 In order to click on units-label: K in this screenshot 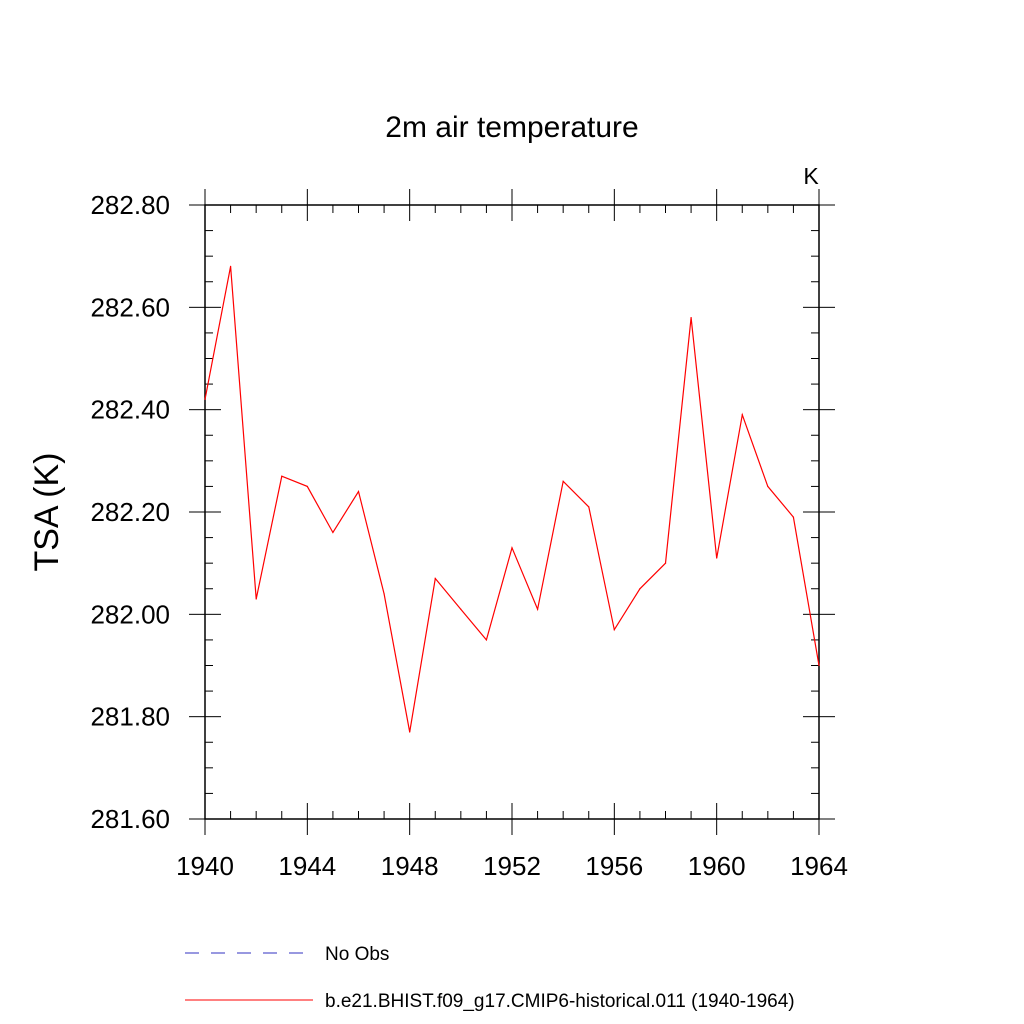, I will do `click(811, 176)`.